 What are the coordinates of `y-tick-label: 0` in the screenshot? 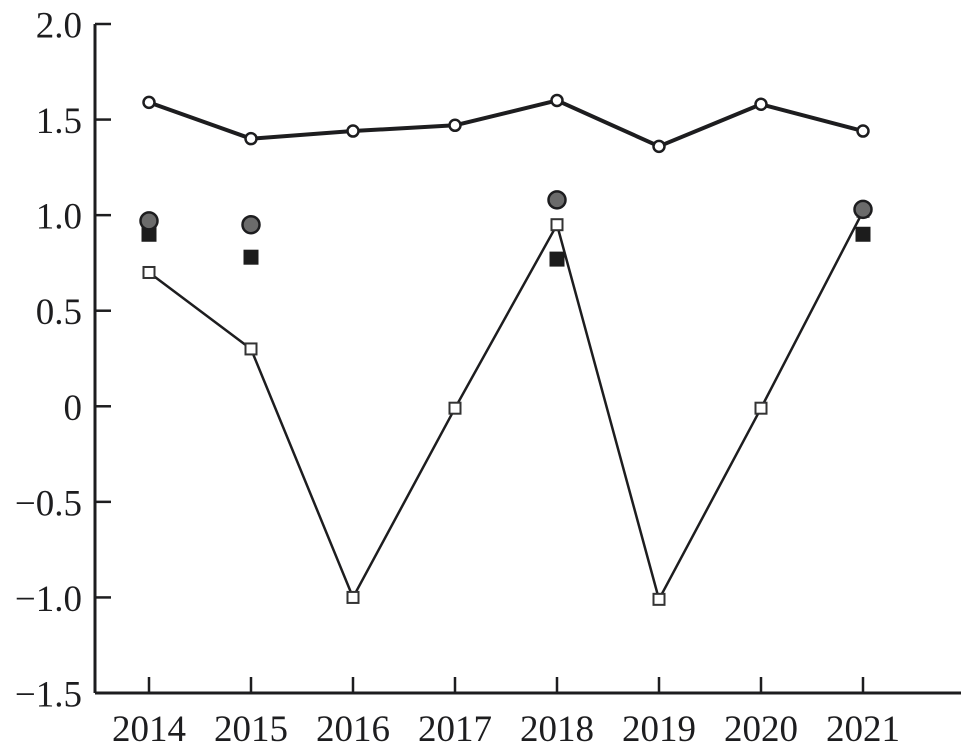 It's located at (73, 408).